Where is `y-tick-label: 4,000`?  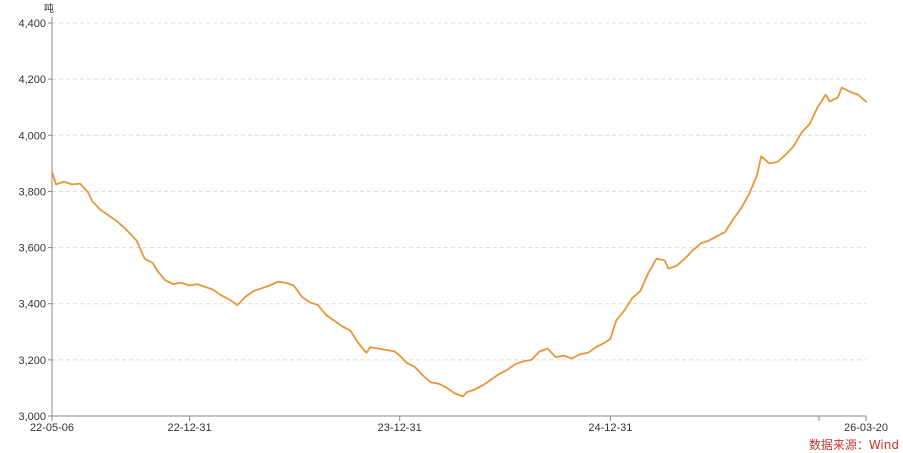 y-tick-label: 4,000 is located at coordinates (32, 136).